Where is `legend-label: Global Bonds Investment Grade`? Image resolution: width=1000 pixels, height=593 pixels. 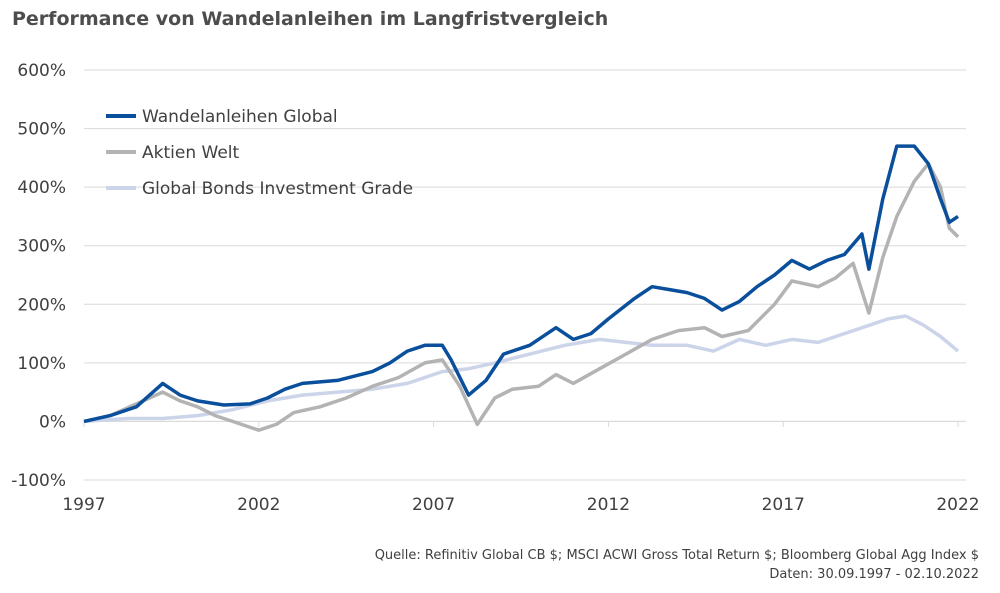
legend-label: Global Bonds Investment Grade is located at coordinates (277, 189).